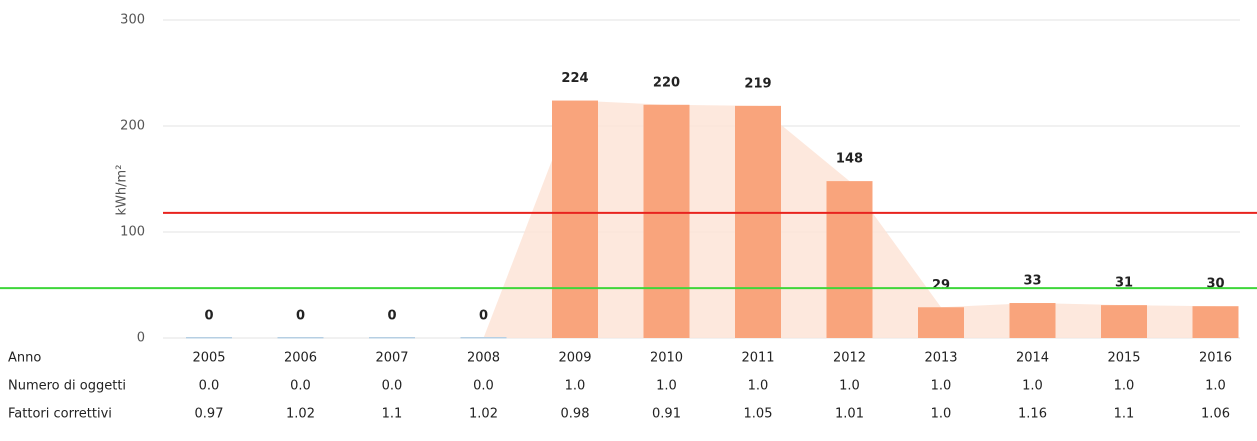 Image resolution: width=1257 pixels, height=441 pixels. Describe the element at coordinates (666, 82) in the screenshot. I see `value-label: 220` at that location.